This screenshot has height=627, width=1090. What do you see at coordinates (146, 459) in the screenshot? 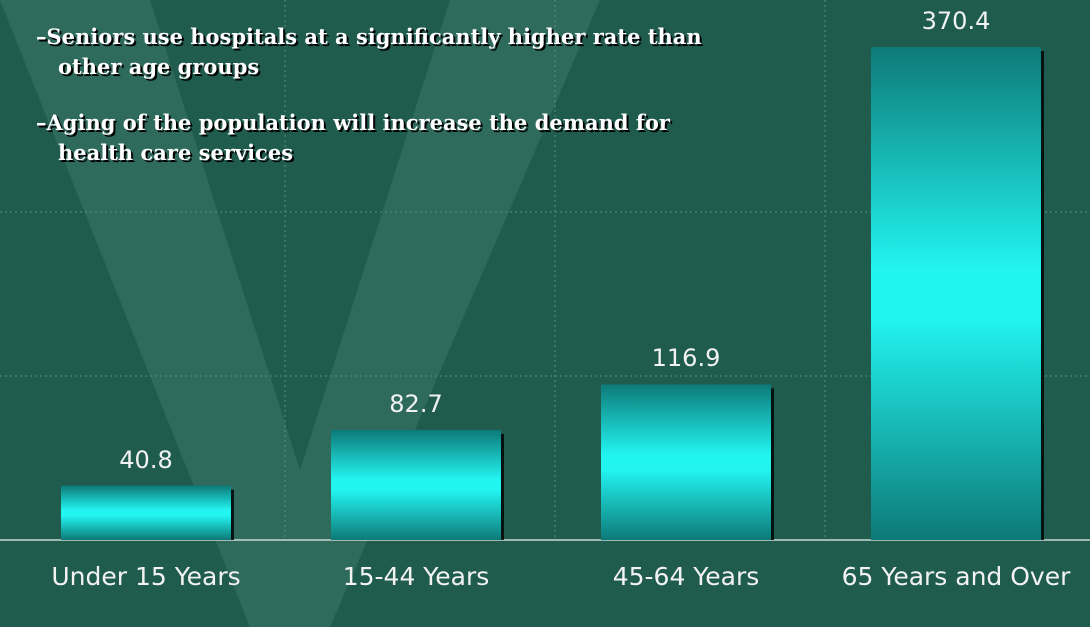
I see `value-label: 40.8` at bounding box center [146, 459].